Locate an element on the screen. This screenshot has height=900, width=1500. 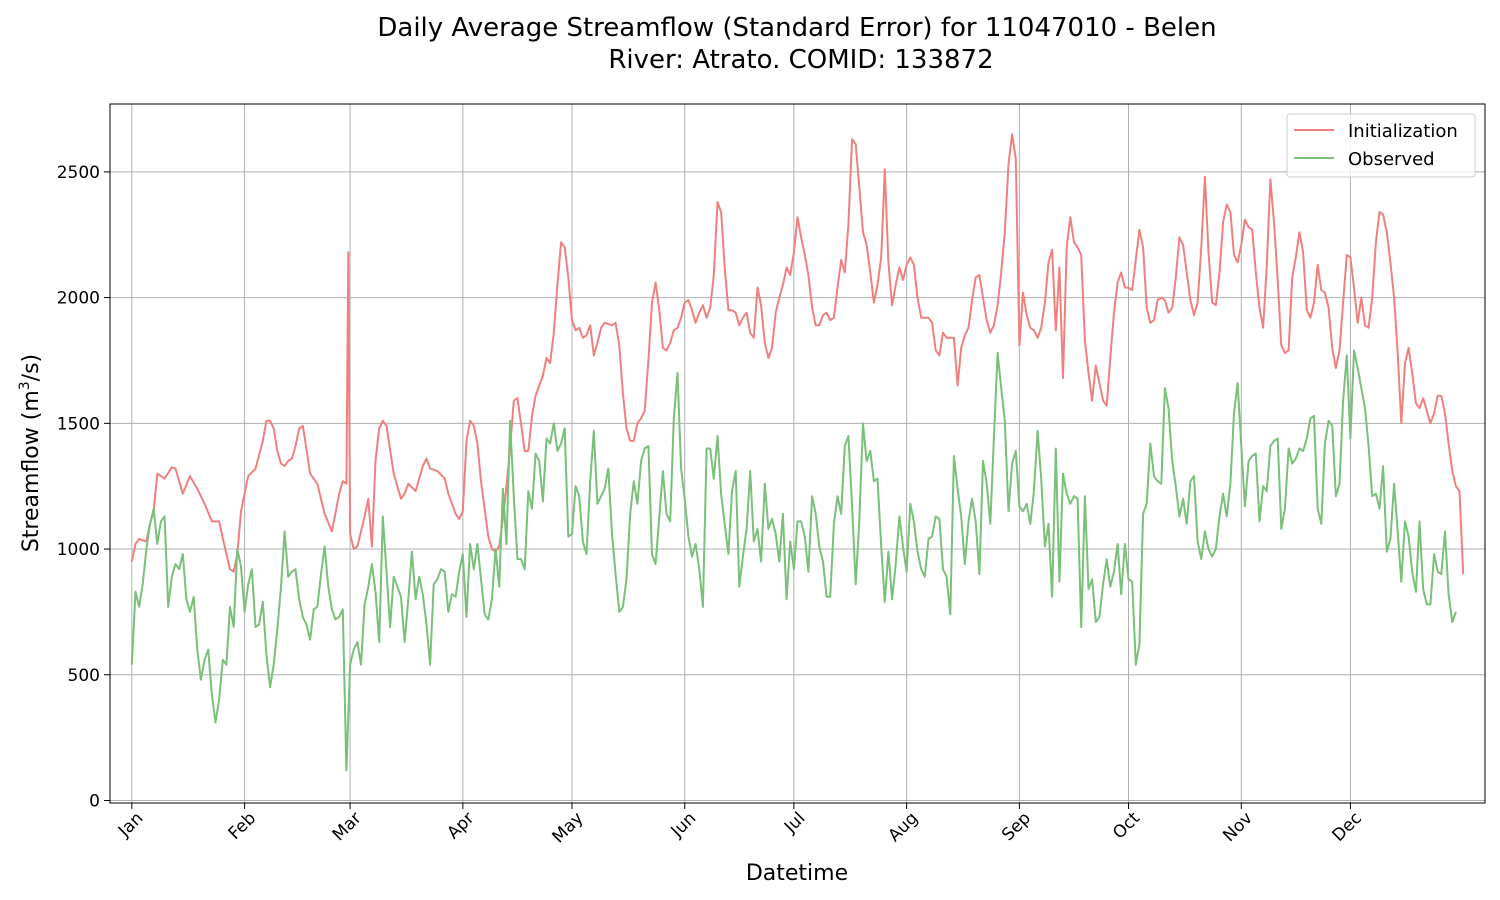
legend-label-observed: Observed is located at coordinates (1391, 159).